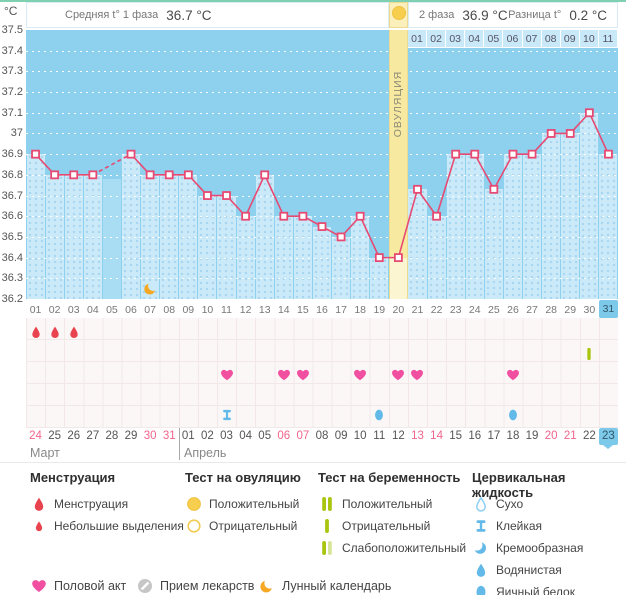 This screenshot has height=595, width=626. What do you see at coordinates (35, 310) in the screenshot?
I see `day-cell-01: 01` at bounding box center [35, 310].